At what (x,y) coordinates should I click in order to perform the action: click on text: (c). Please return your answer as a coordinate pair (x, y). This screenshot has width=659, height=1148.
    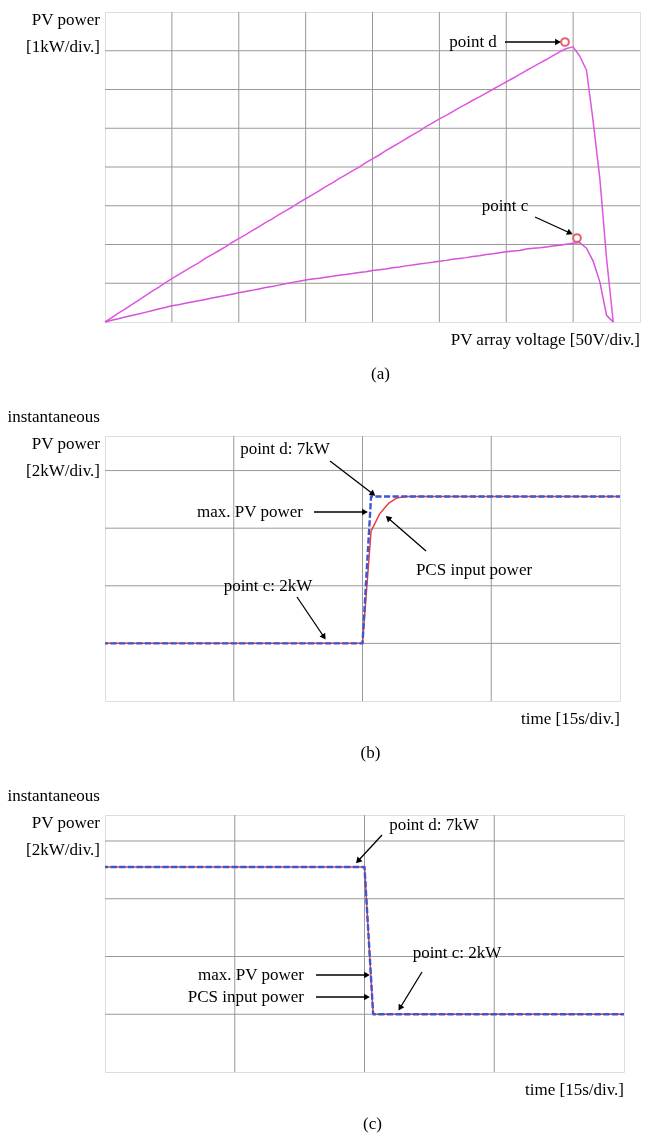
    Looking at the image, I should click on (372, 1123).